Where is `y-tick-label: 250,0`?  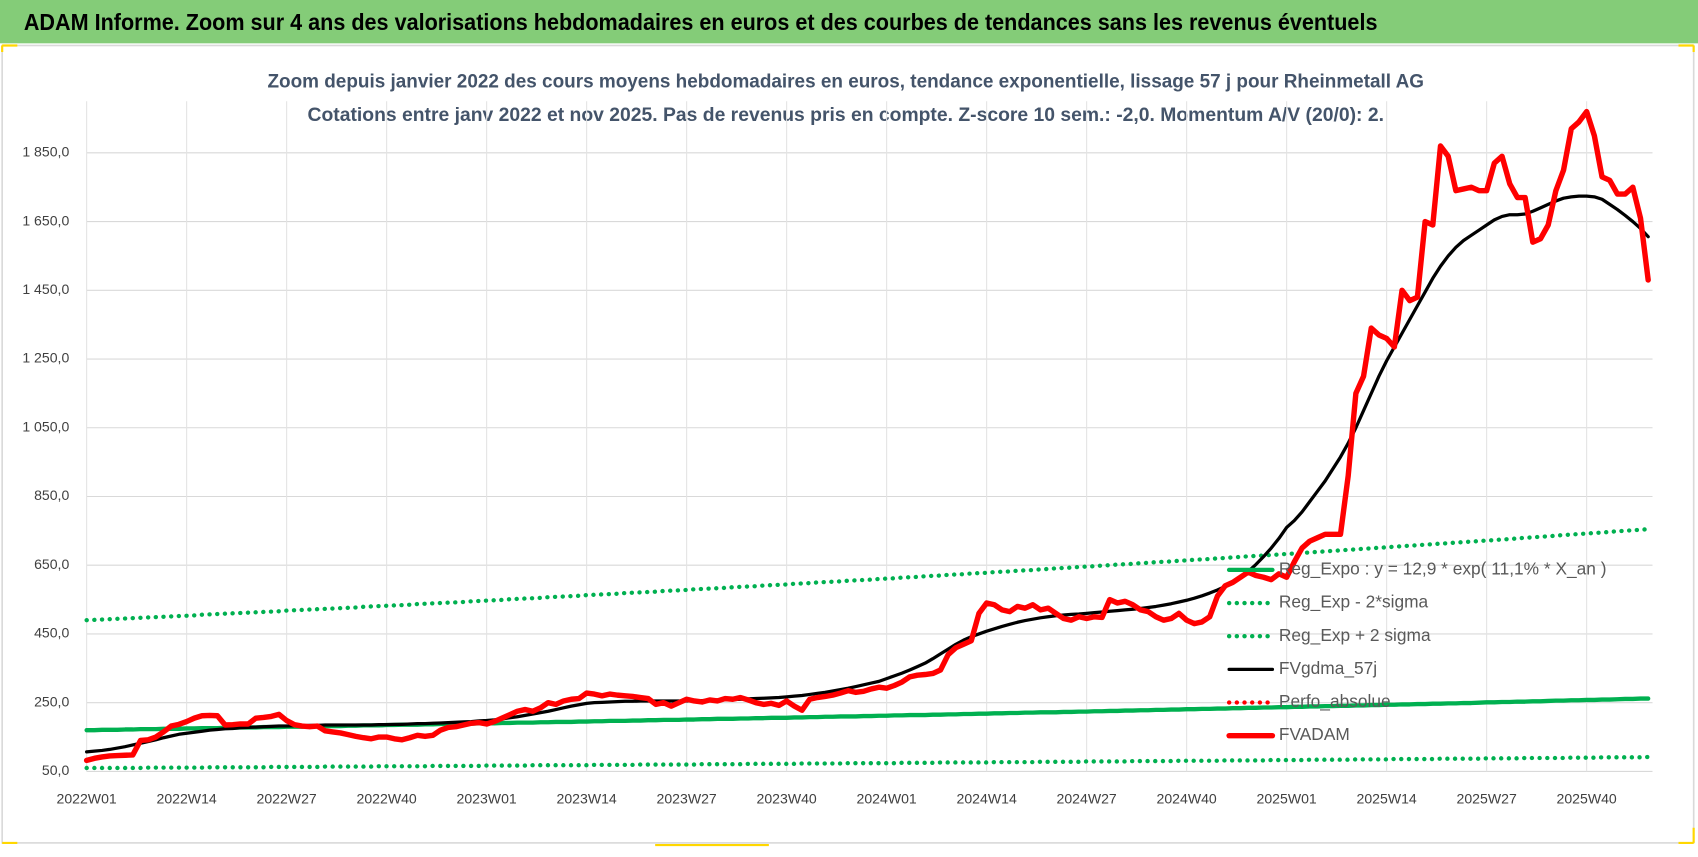 y-tick-label: 250,0 is located at coordinates (51, 701).